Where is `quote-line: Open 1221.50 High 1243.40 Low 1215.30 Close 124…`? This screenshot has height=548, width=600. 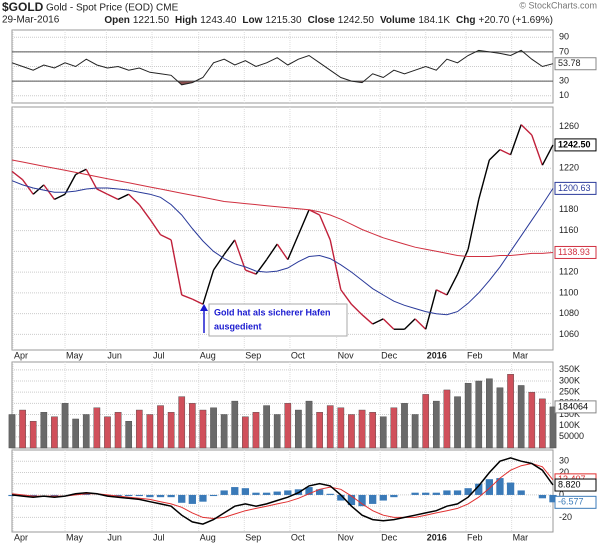 quote-line: Open 1221.50 High 1243.40 Low 1215.30 Close 124… is located at coordinates (328, 20).